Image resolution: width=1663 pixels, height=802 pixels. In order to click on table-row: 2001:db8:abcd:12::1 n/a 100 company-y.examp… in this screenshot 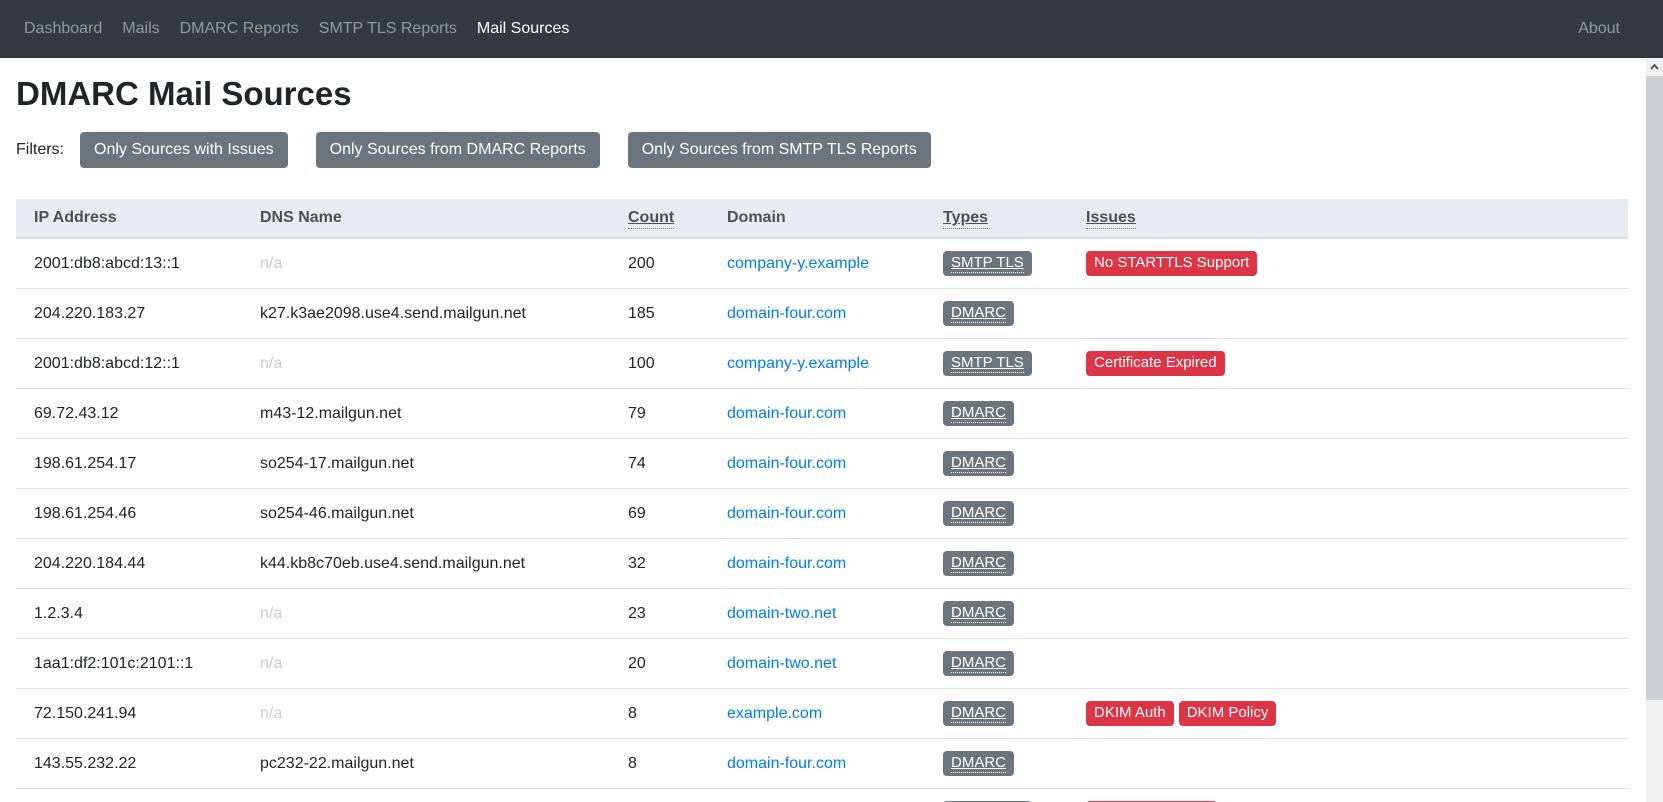, I will do `click(822, 363)`.